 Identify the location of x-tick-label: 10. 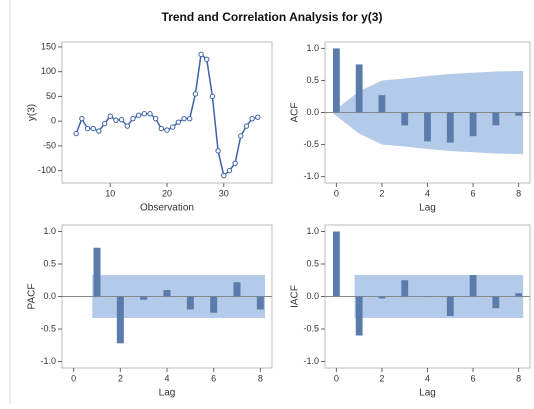
(110, 193).